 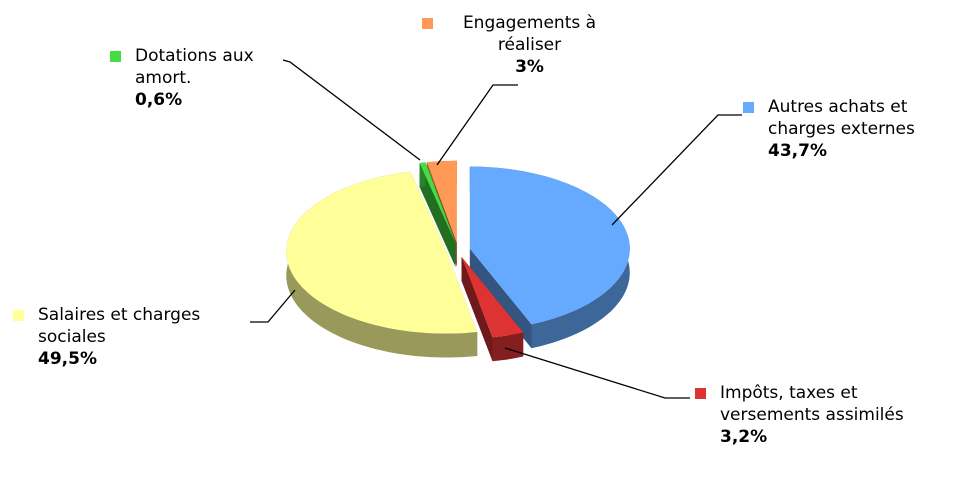 I want to click on label-value: 3,2%, so click(x=744, y=437).